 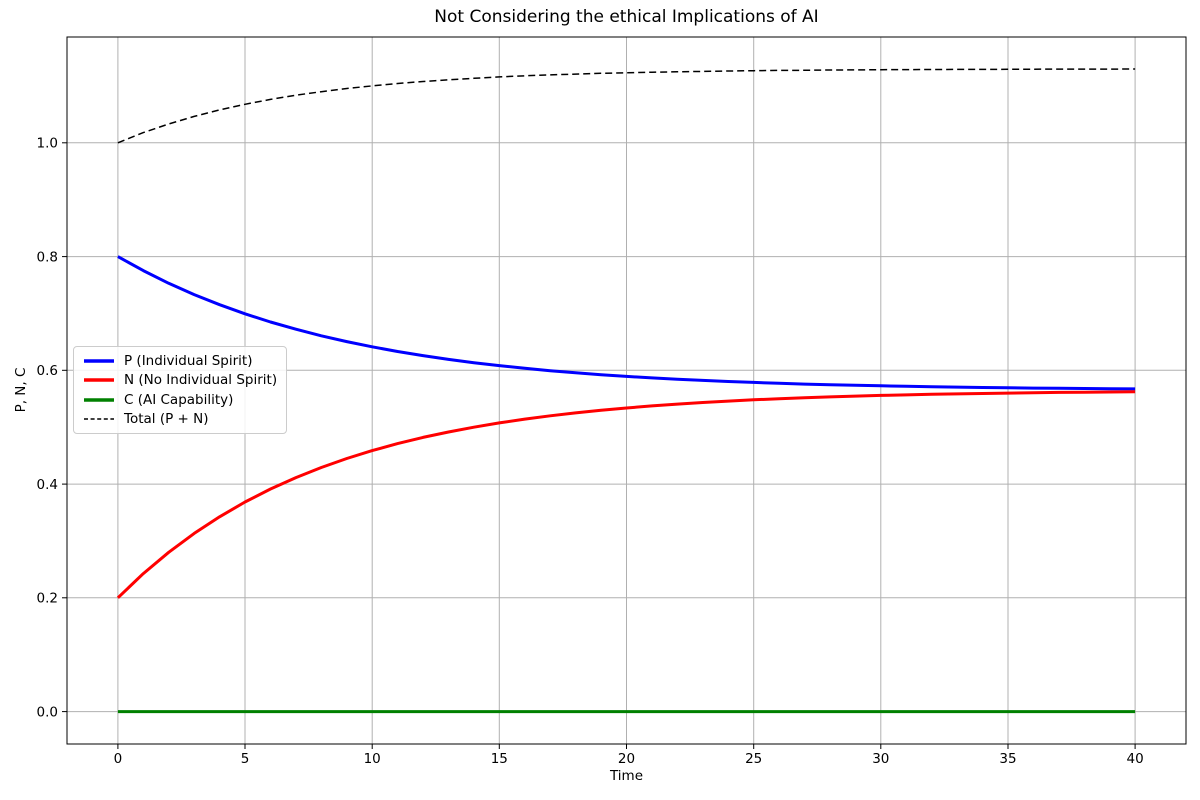 What do you see at coordinates (753, 759) in the screenshot?
I see `x-tick-label: 25` at bounding box center [753, 759].